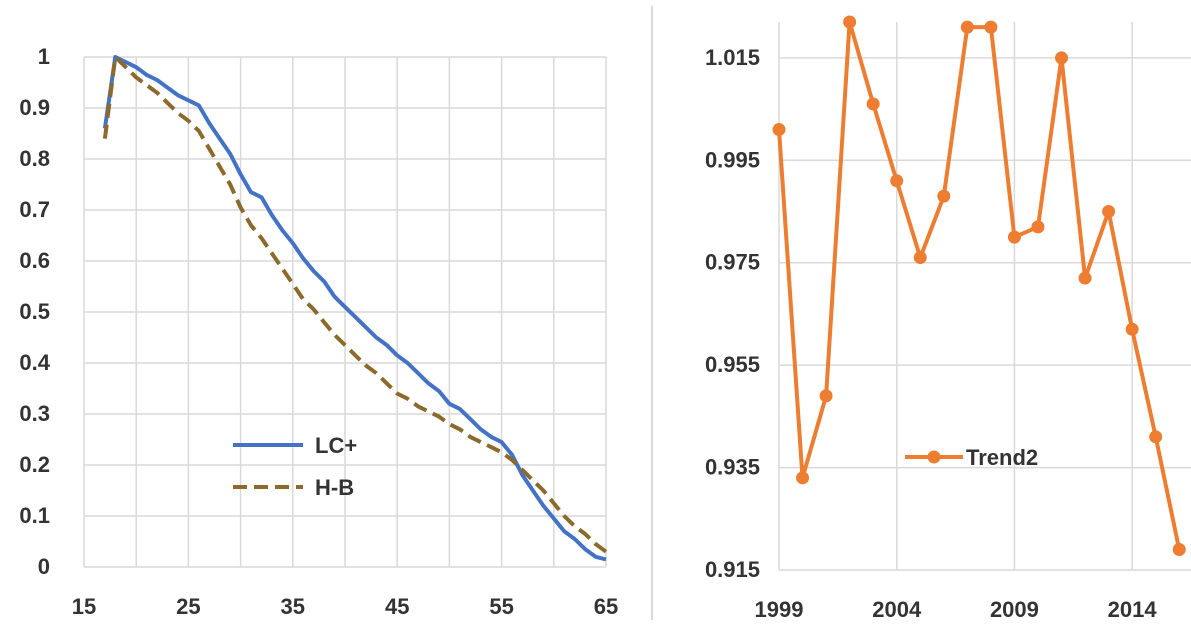  Describe the element at coordinates (34, 464) in the screenshot. I see `y-tick-label: 0.2` at that location.